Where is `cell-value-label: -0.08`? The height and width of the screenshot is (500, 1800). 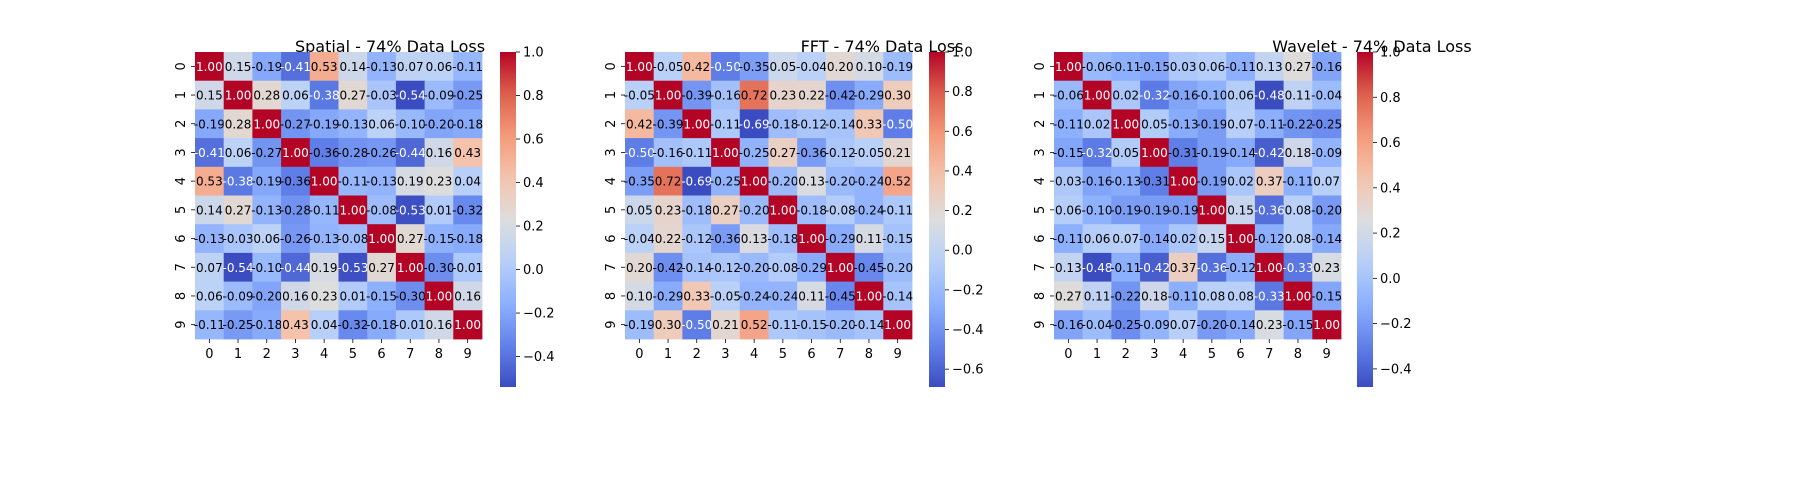 cell-value-label: -0.08 is located at coordinates (840, 210).